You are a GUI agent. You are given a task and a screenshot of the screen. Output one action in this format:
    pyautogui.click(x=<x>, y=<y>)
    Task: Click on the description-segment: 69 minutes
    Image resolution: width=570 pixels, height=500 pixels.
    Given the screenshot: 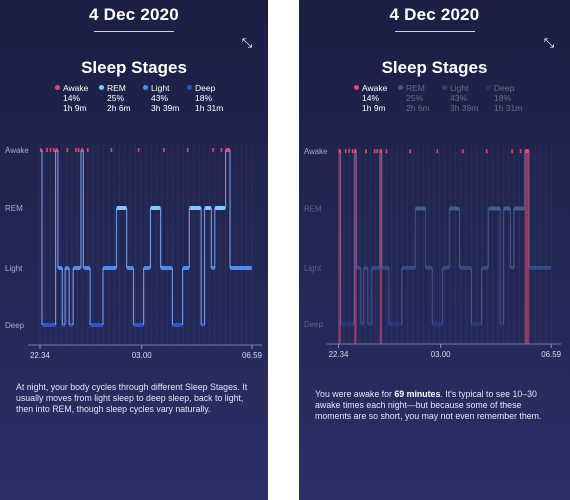 What is the action you would take?
    pyautogui.click(x=417, y=394)
    